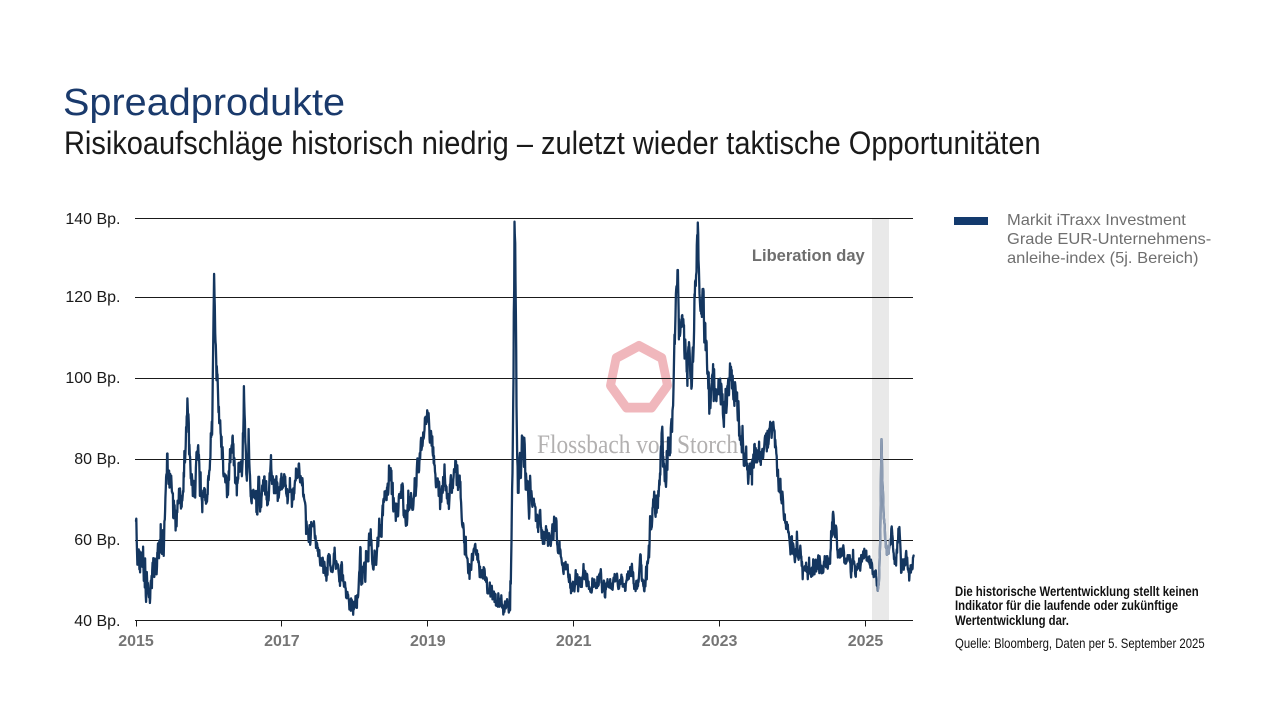 This screenshot has width=1280, height=720. Describe the element at coordinates (637, 444) in the screenshot. I see `svg-text: Flossbach von Storch` at that location.